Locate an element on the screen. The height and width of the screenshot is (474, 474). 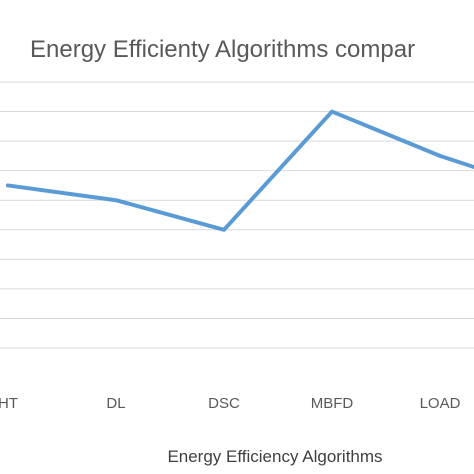
chart-title: Energy Efficienty Algorithms compar is located at coordinates (222, 49).